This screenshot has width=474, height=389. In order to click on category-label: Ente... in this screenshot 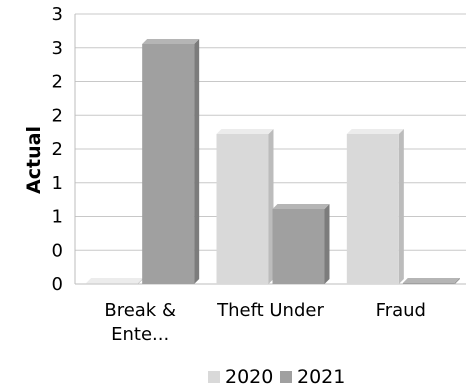, I will do `click(140, 334)`.